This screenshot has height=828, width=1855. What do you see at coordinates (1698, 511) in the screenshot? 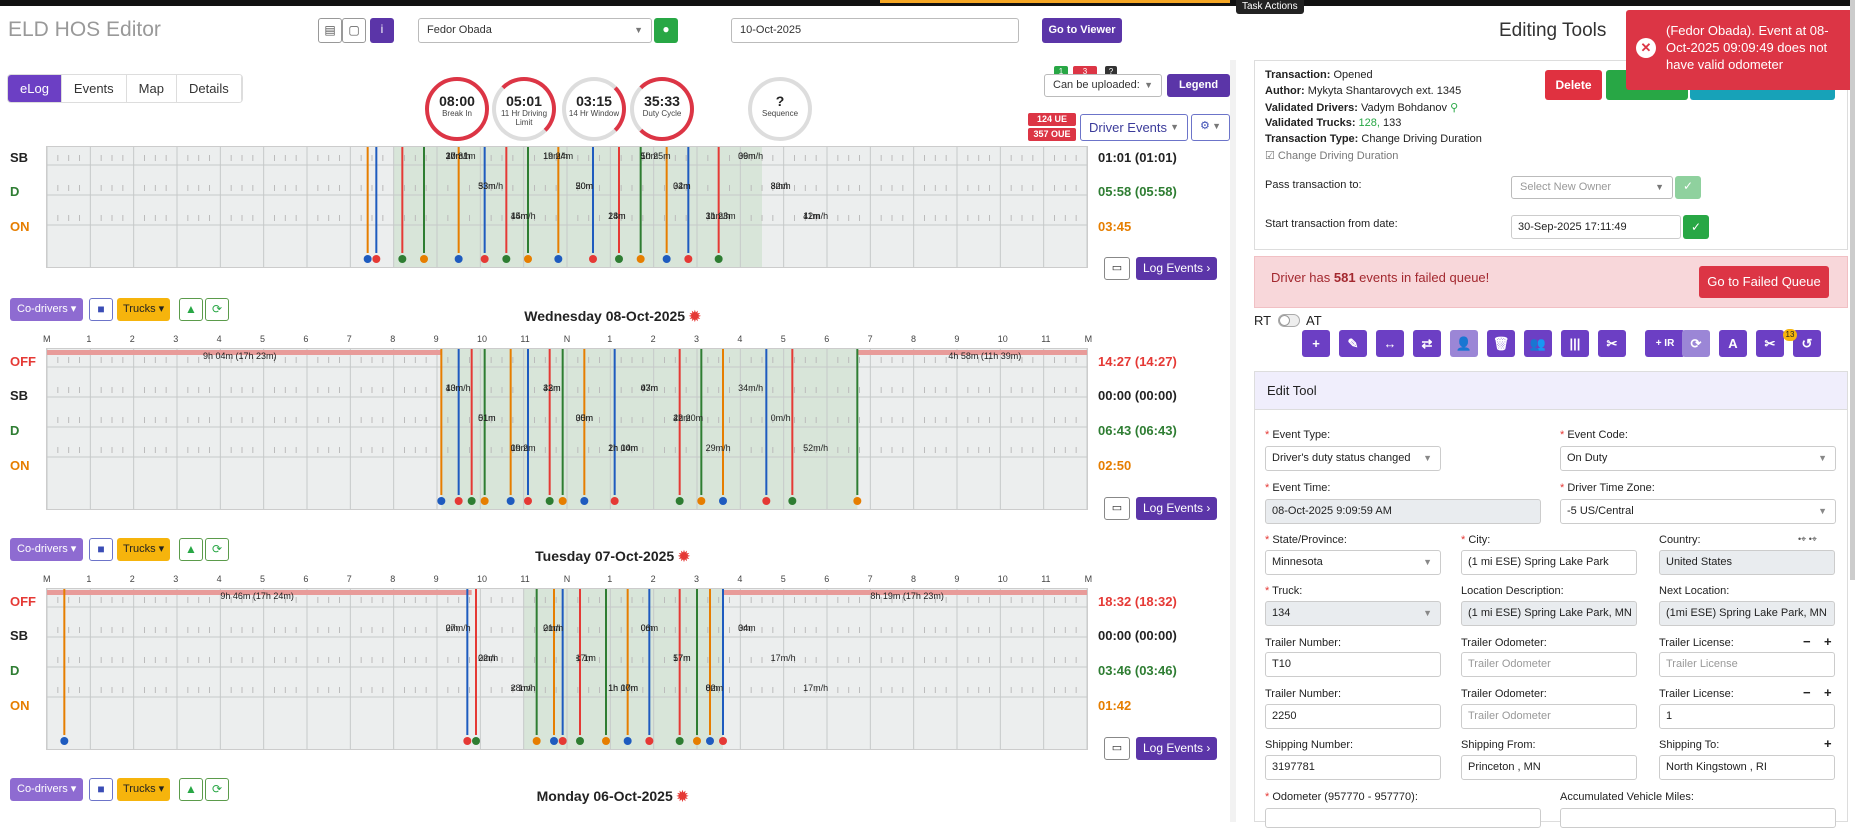
I see `timezone-select: -5 US/Central ▼` at bounding box center [1698, 511].